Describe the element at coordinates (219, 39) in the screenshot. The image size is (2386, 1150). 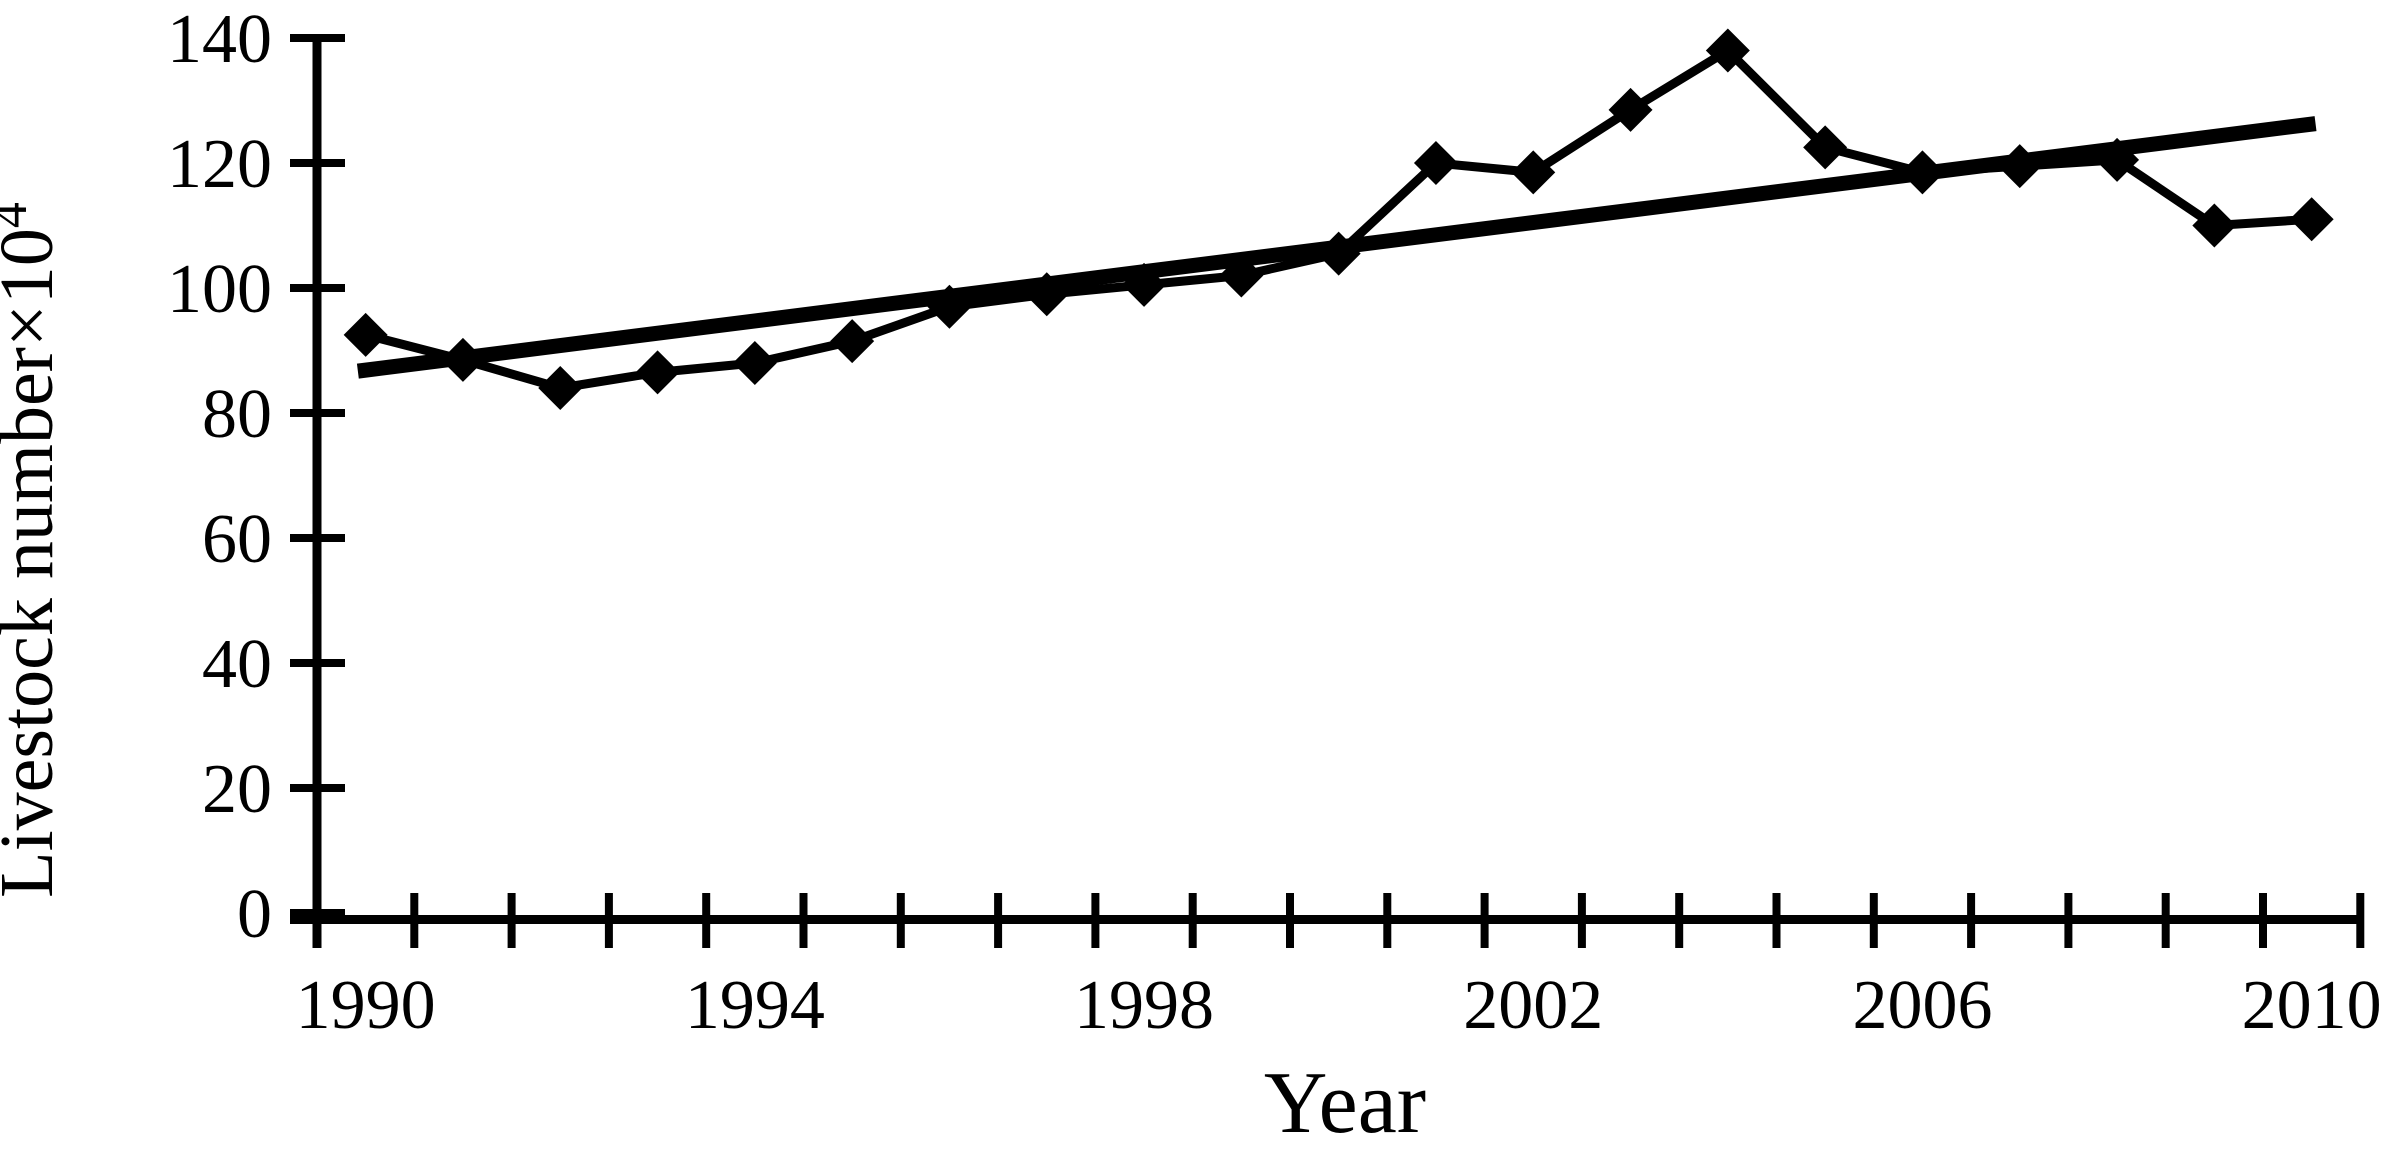
I see `y-axis-tick-label: 140` at that location.